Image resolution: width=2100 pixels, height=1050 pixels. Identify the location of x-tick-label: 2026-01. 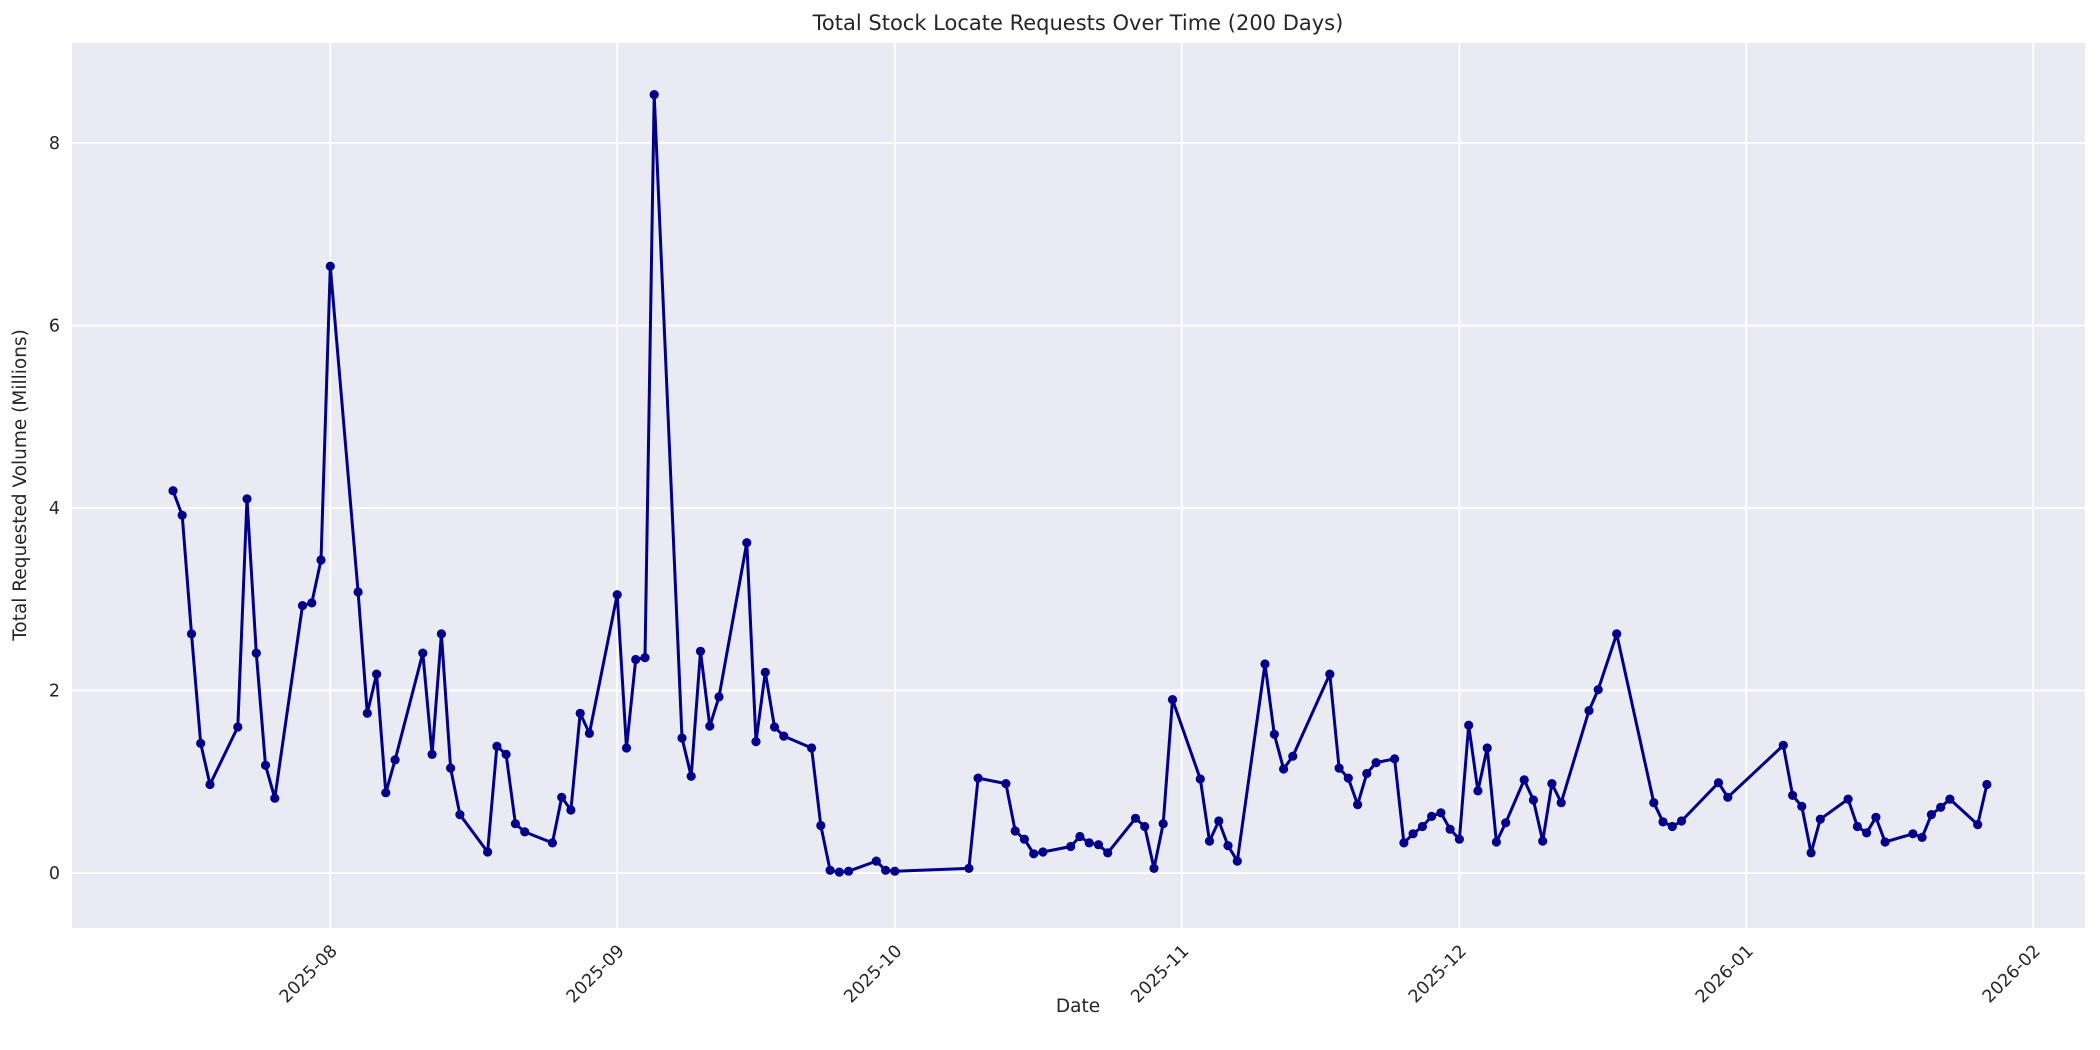
(1725, 974).